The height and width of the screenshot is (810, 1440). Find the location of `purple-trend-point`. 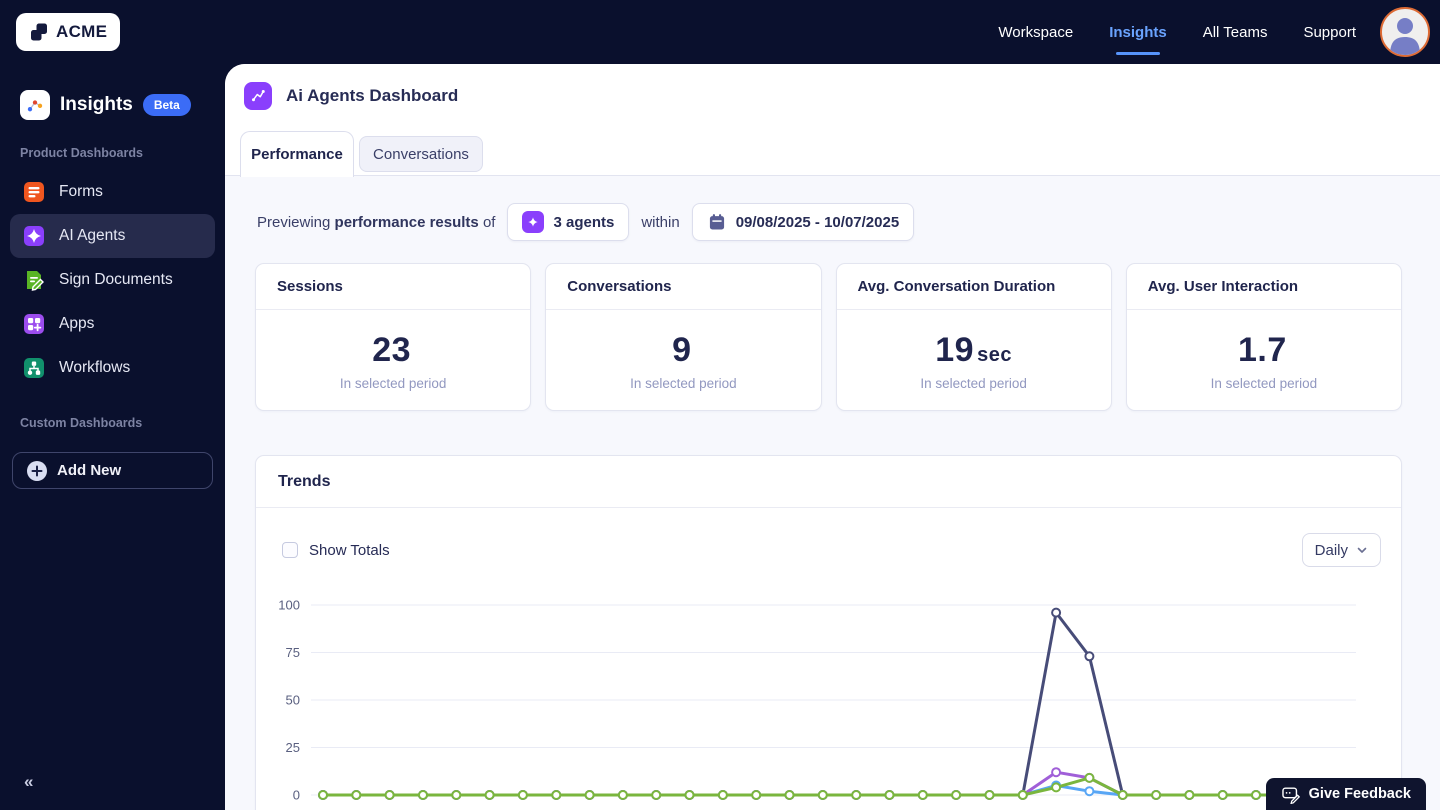

purple-trend-point is located at coordinates (1056, 772).